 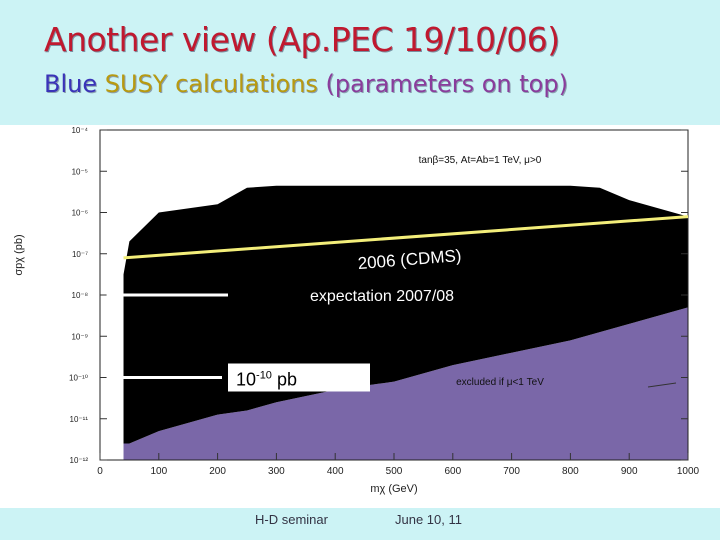 What do you see at coordinates (406, 237) in the screenshot?
I see `cdms-2006-limit-line` at bounding box center [406, 237].